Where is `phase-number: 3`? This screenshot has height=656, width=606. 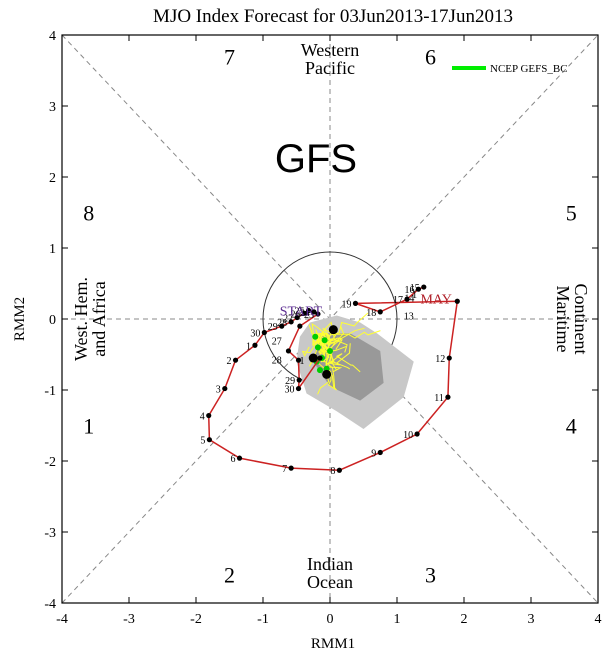
phase-number: 3 is located at coordinates (430, 575).